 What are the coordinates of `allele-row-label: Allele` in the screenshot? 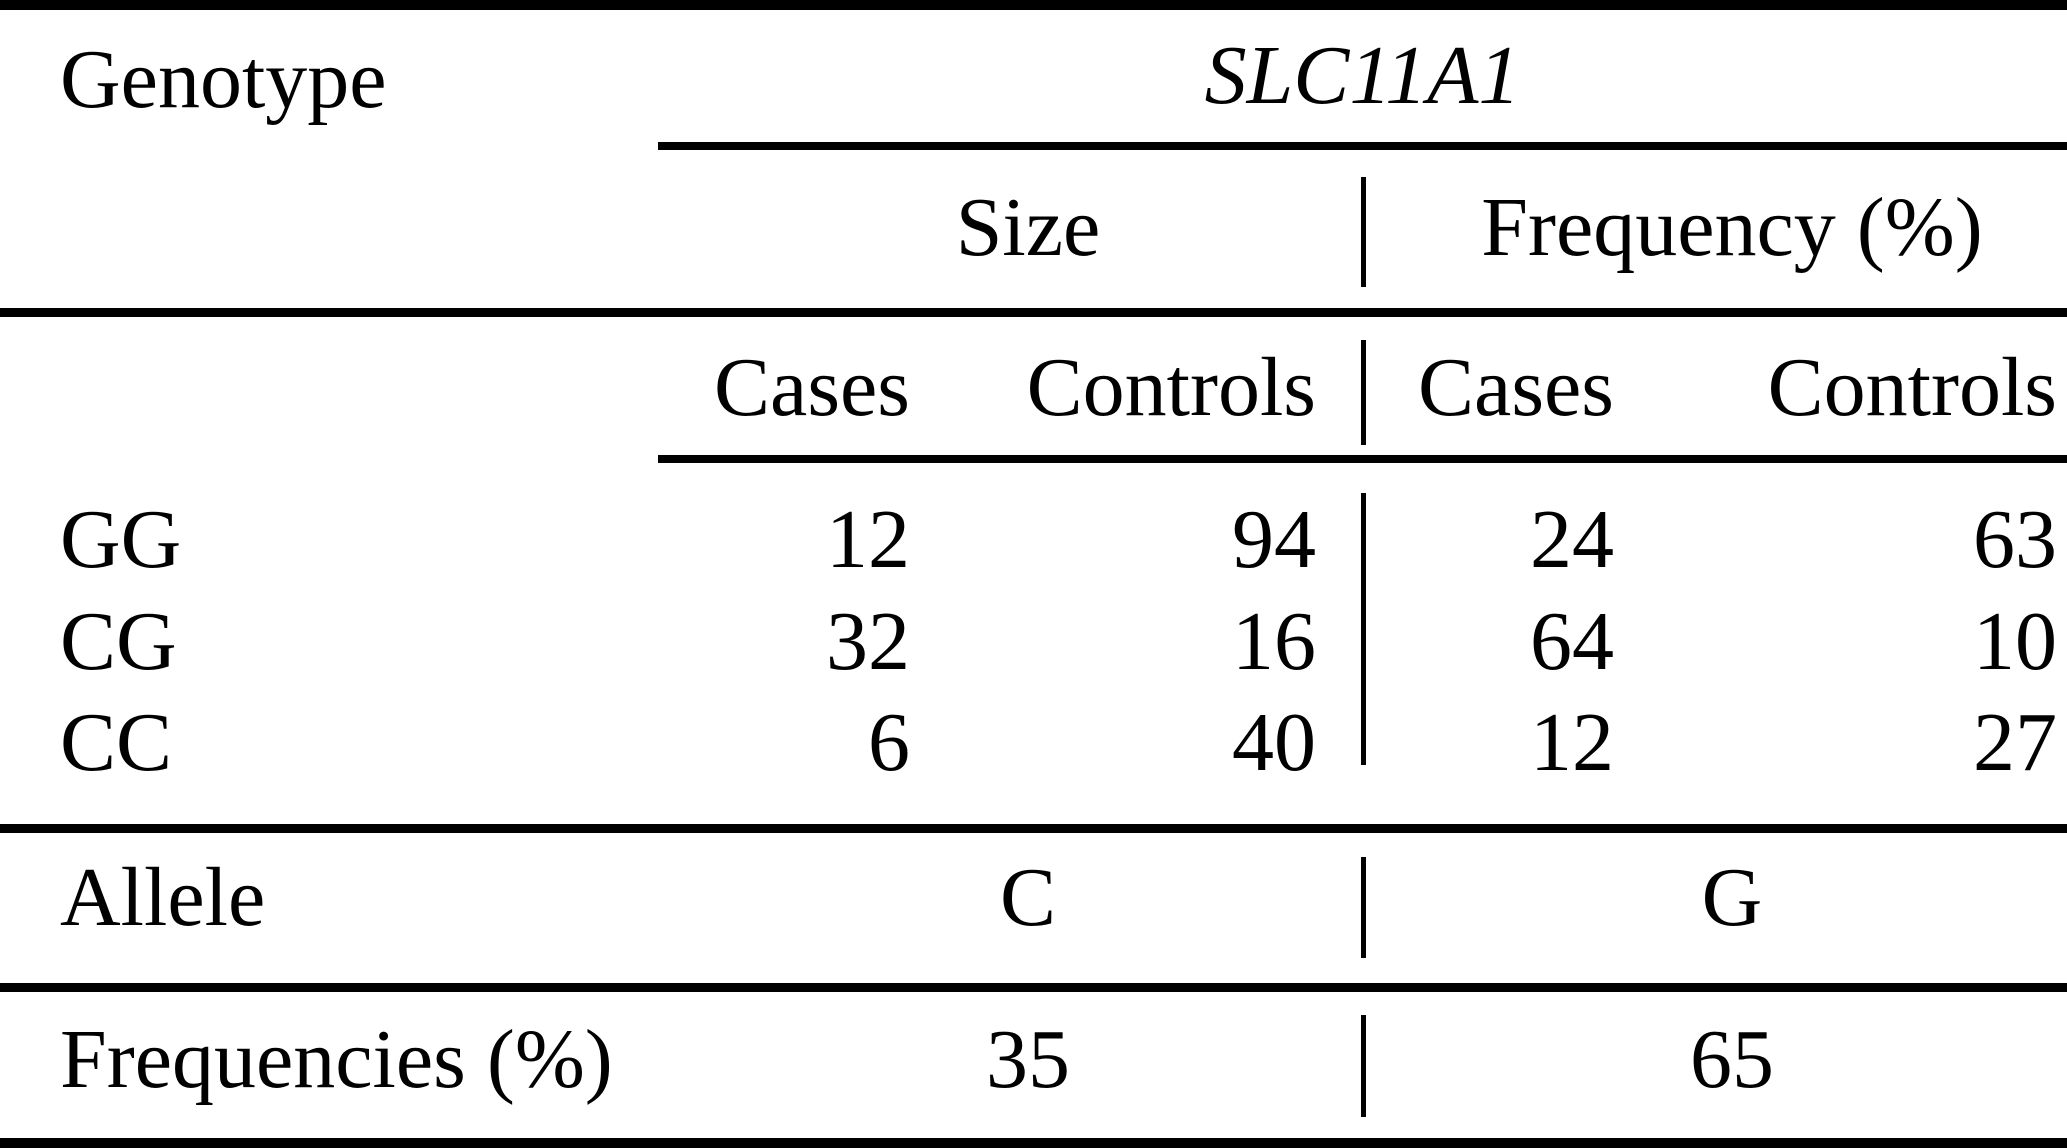 It's located at (163, 897).